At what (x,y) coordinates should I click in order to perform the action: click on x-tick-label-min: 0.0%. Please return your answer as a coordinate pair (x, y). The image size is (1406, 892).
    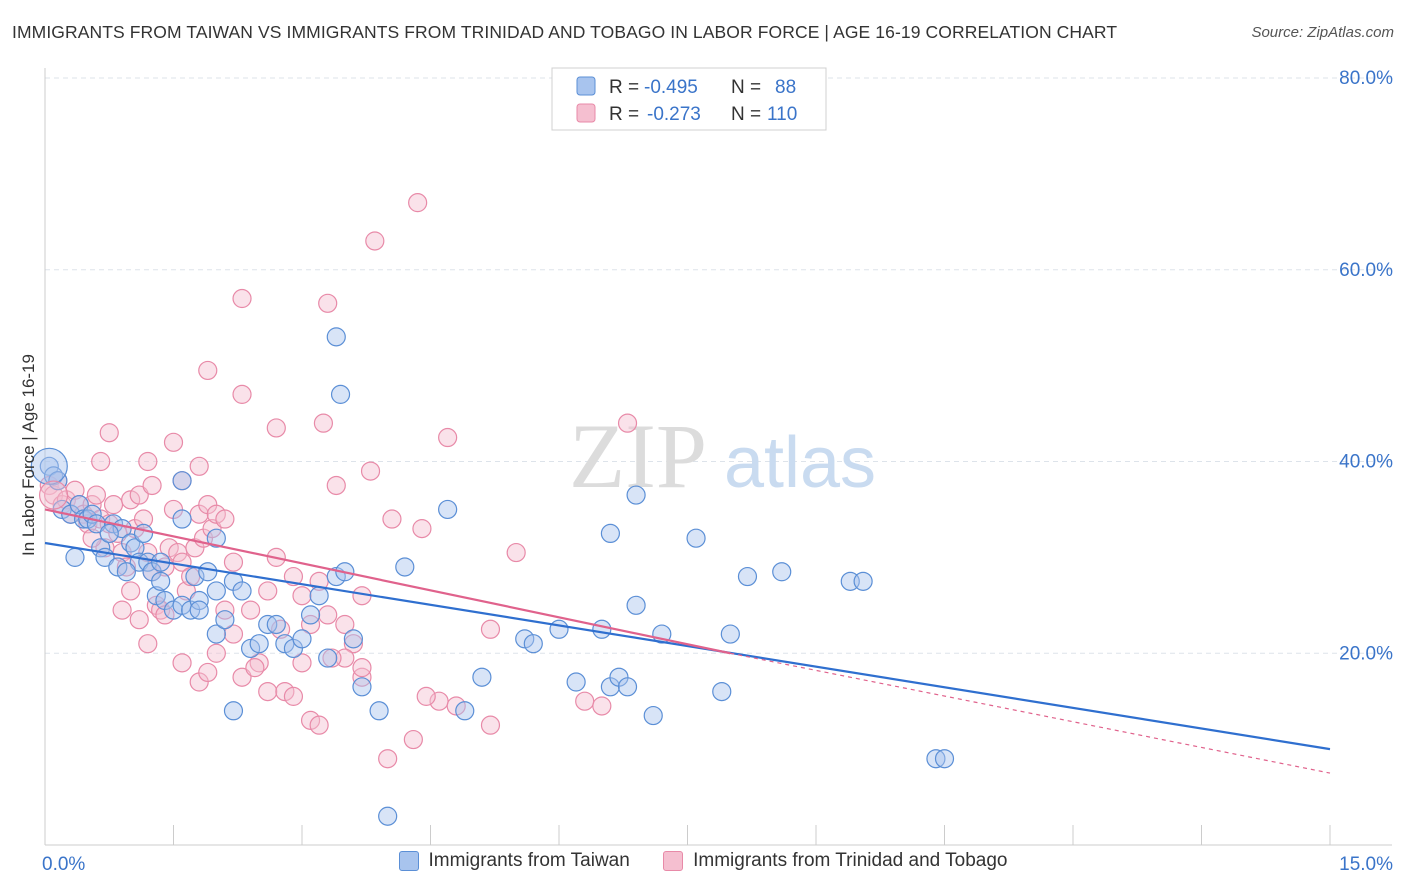
    Looking at the image, I should click on (63, 864).